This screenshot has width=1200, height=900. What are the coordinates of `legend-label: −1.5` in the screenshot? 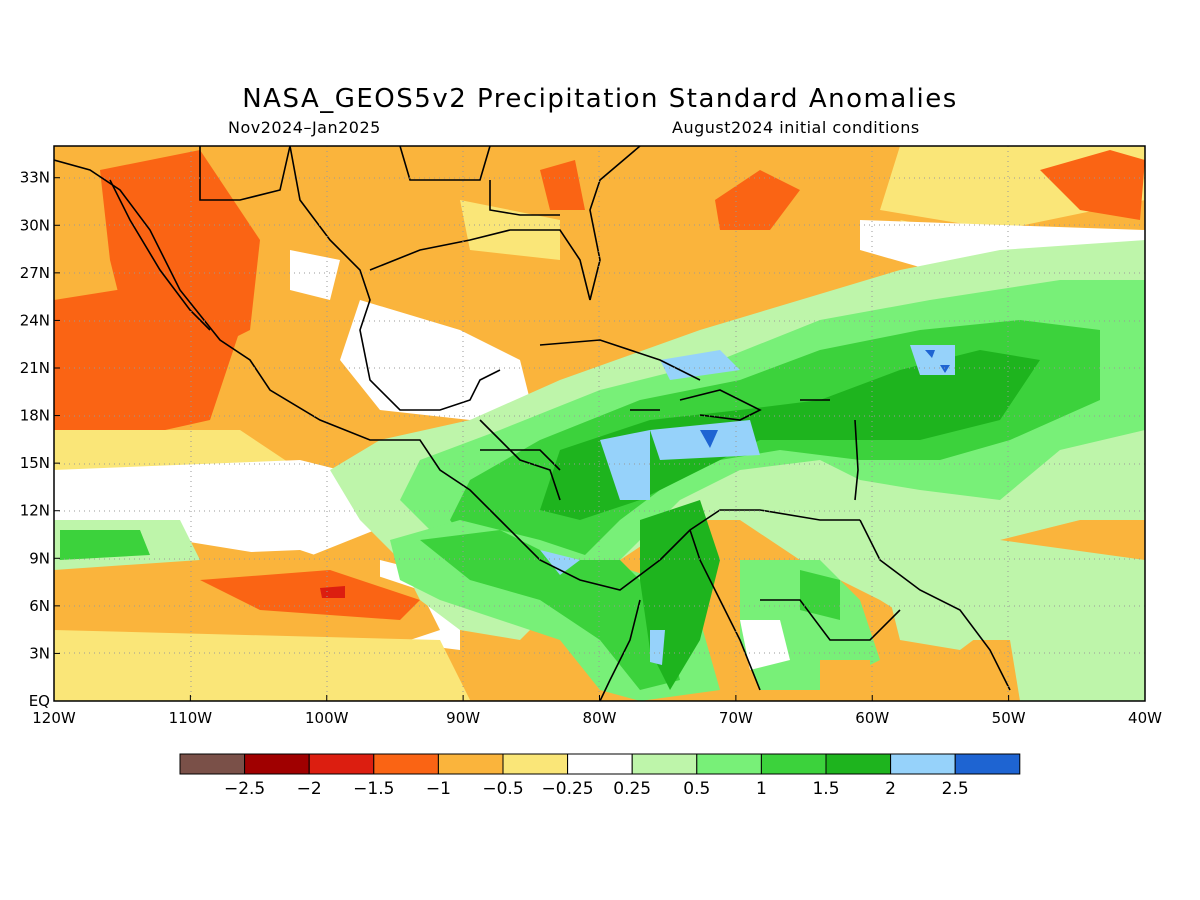 It's located at (373, 789).